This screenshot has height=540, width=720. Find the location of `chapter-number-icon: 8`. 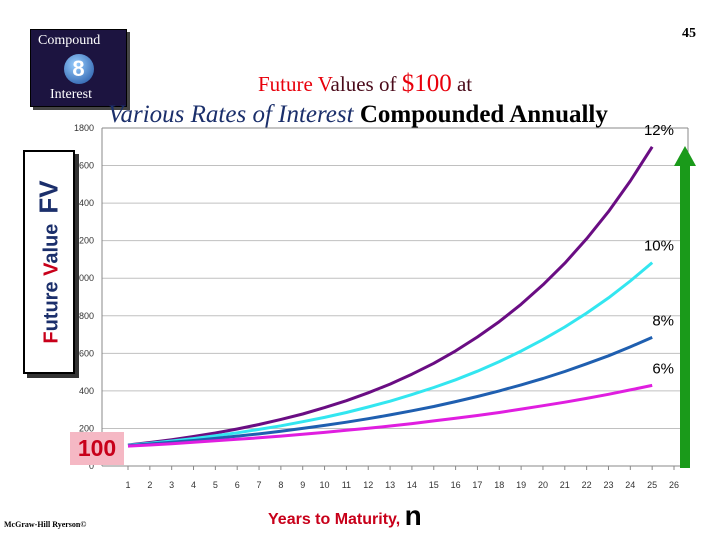

chapter-number-icon: 8 is located at coordinates (78, 69).